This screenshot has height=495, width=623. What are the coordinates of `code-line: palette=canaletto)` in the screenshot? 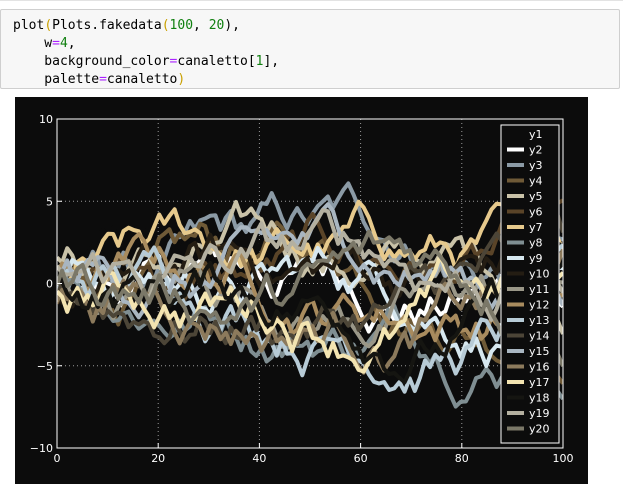 It's located at (146, 80).